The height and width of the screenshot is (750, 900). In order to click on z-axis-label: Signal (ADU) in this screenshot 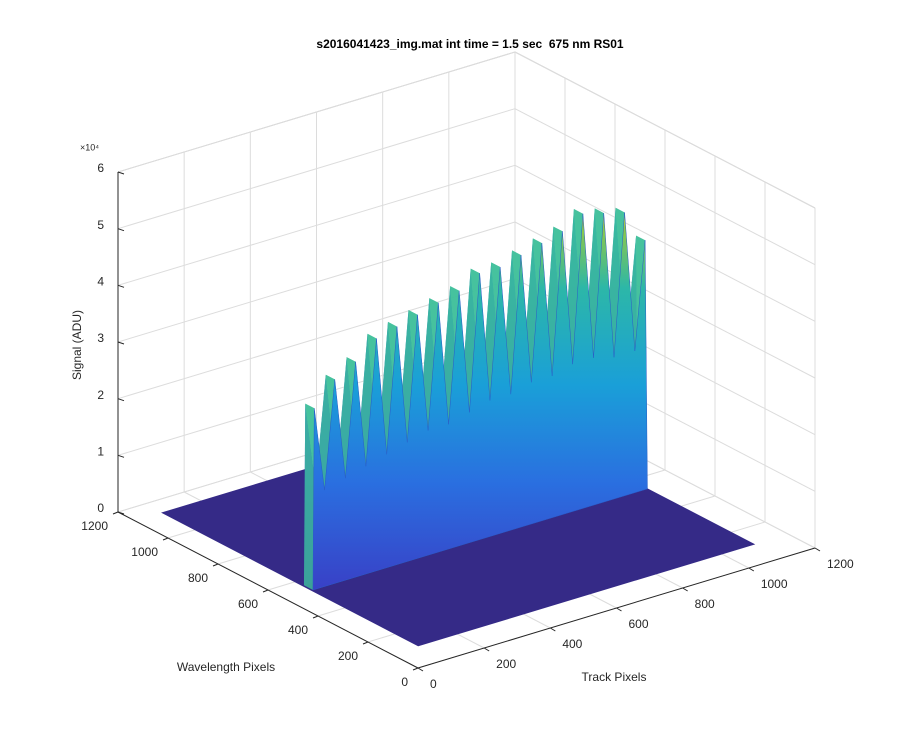, I will do `click(77, 345)`.